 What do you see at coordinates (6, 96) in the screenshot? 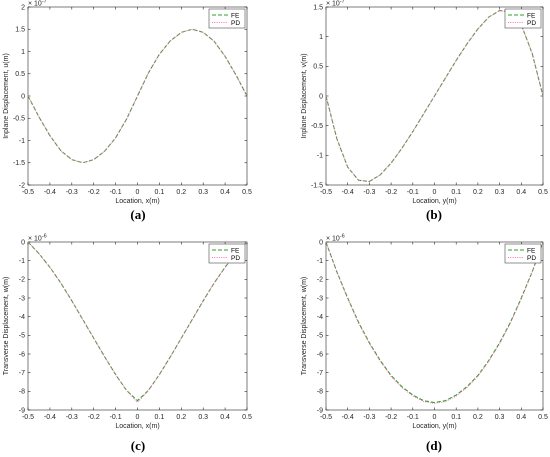
I see `y-axis-label: Inplane Displacement, u(m)` at bounding box center [6, 96].